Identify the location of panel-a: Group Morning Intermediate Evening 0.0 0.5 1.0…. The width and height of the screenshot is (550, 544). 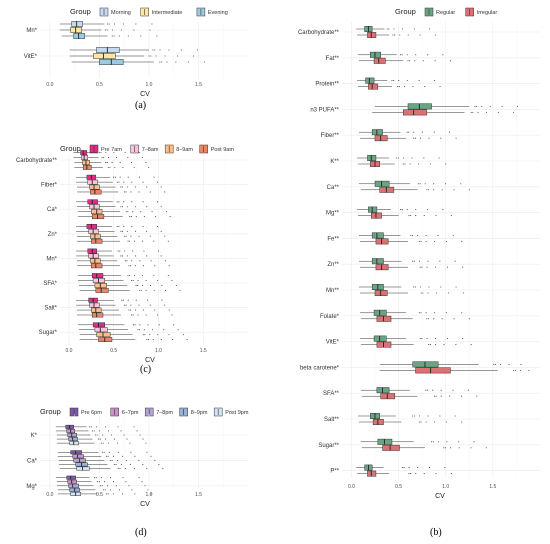
(136, 59).